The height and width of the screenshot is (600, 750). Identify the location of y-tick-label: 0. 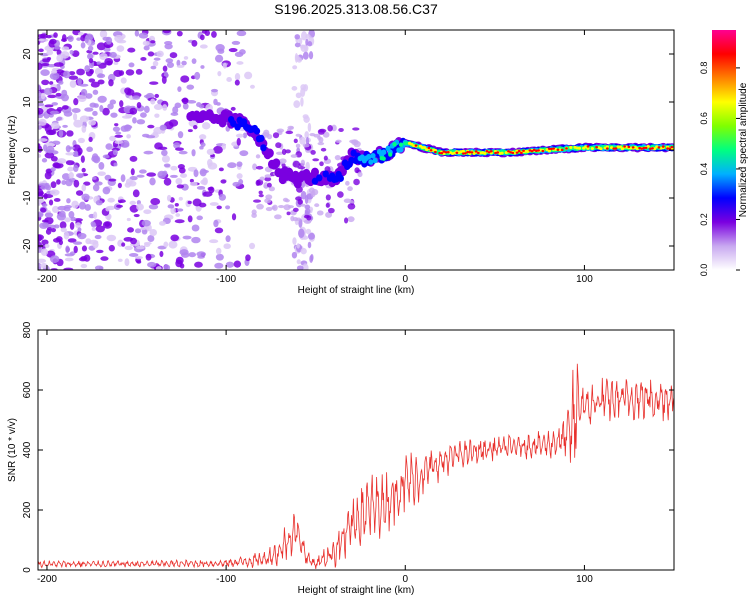
(27, 570).